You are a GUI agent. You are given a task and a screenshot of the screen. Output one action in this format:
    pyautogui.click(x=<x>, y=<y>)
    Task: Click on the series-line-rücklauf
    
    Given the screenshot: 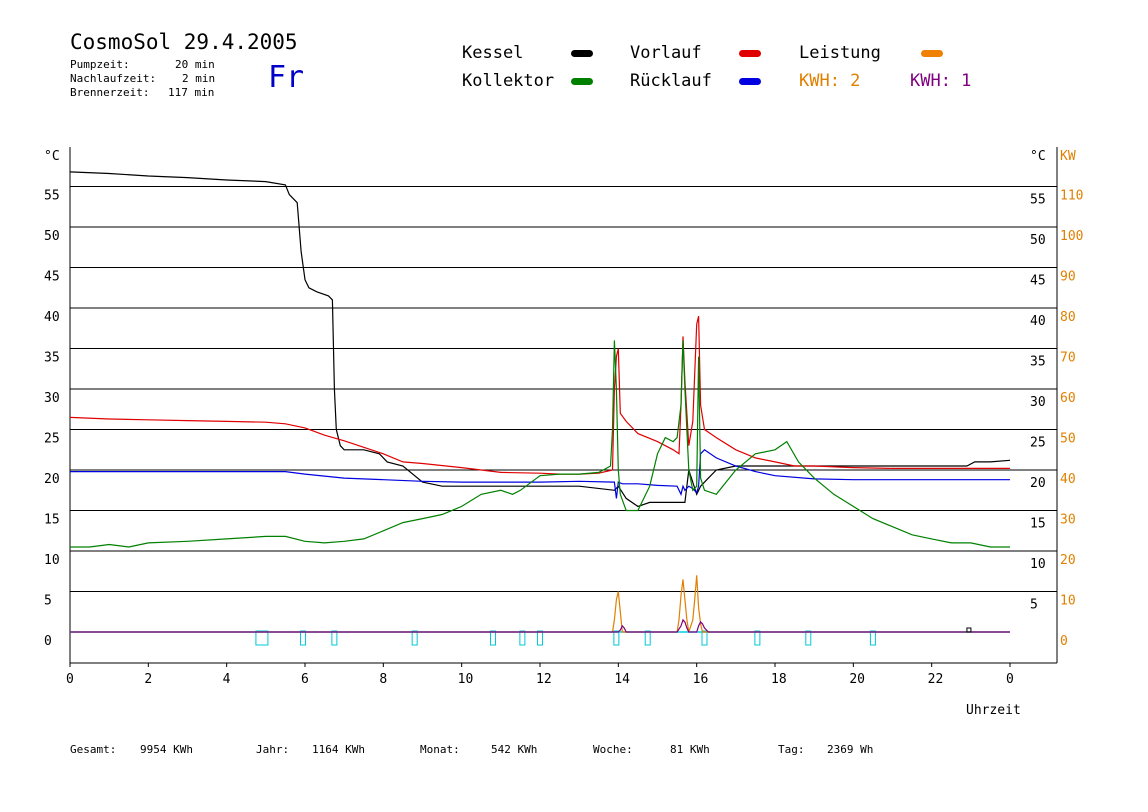 What is the action you would take?
    pyautogui.click(x=540, y=474)
    